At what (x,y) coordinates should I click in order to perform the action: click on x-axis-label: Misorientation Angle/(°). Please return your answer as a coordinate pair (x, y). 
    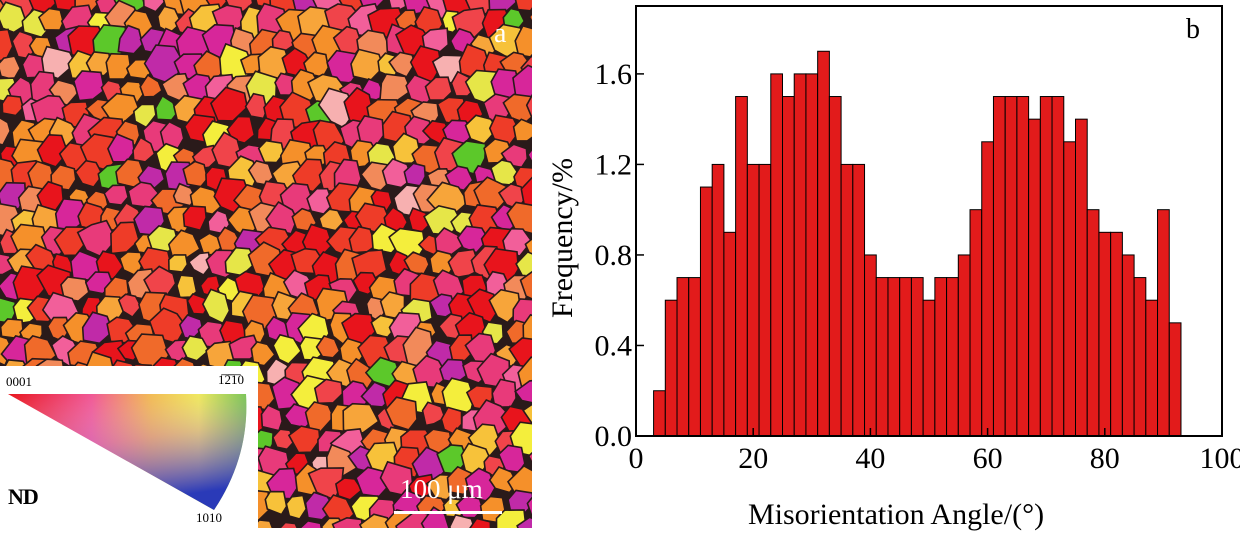
    Looking at the image, I should click on (896, 514).